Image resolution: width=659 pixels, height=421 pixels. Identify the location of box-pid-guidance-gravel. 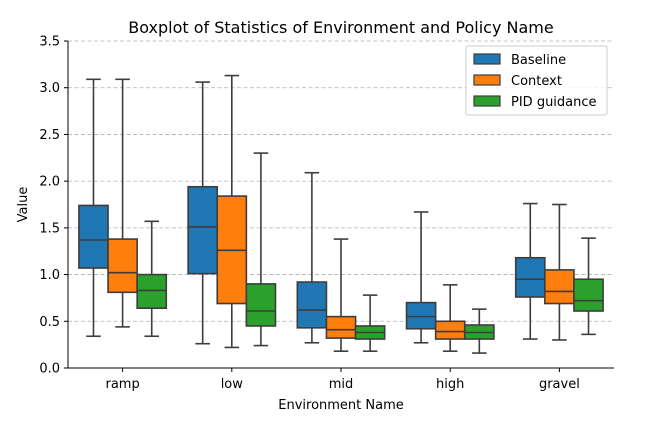
(588, 286).